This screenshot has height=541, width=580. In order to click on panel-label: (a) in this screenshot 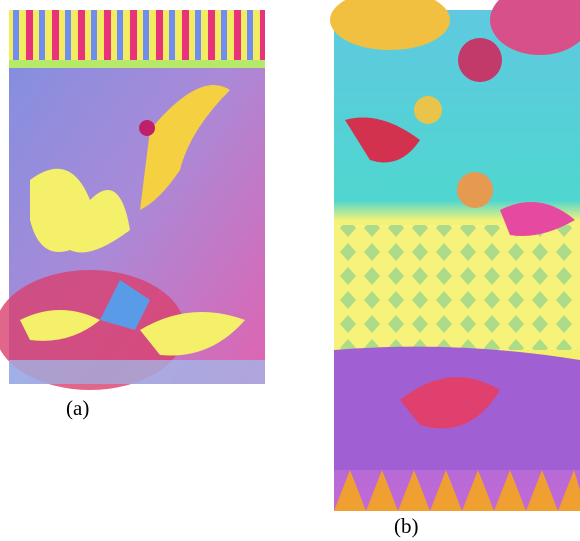, I will do `click(78, 408)`.